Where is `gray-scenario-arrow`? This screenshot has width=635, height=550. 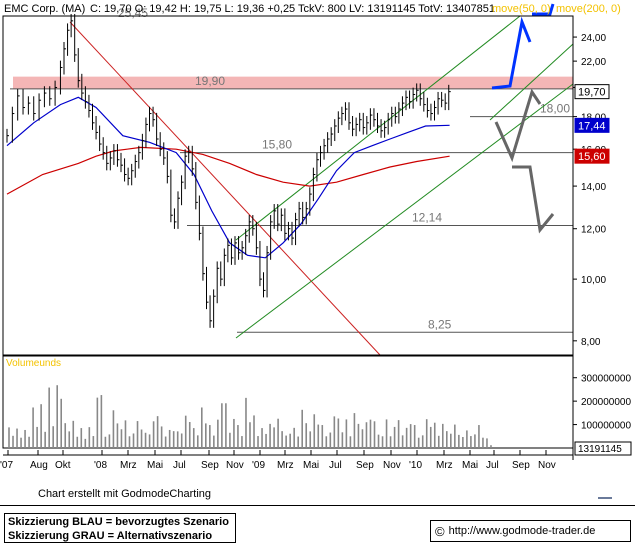
gray-scenario-arrow is located at coordinates (518, 125).